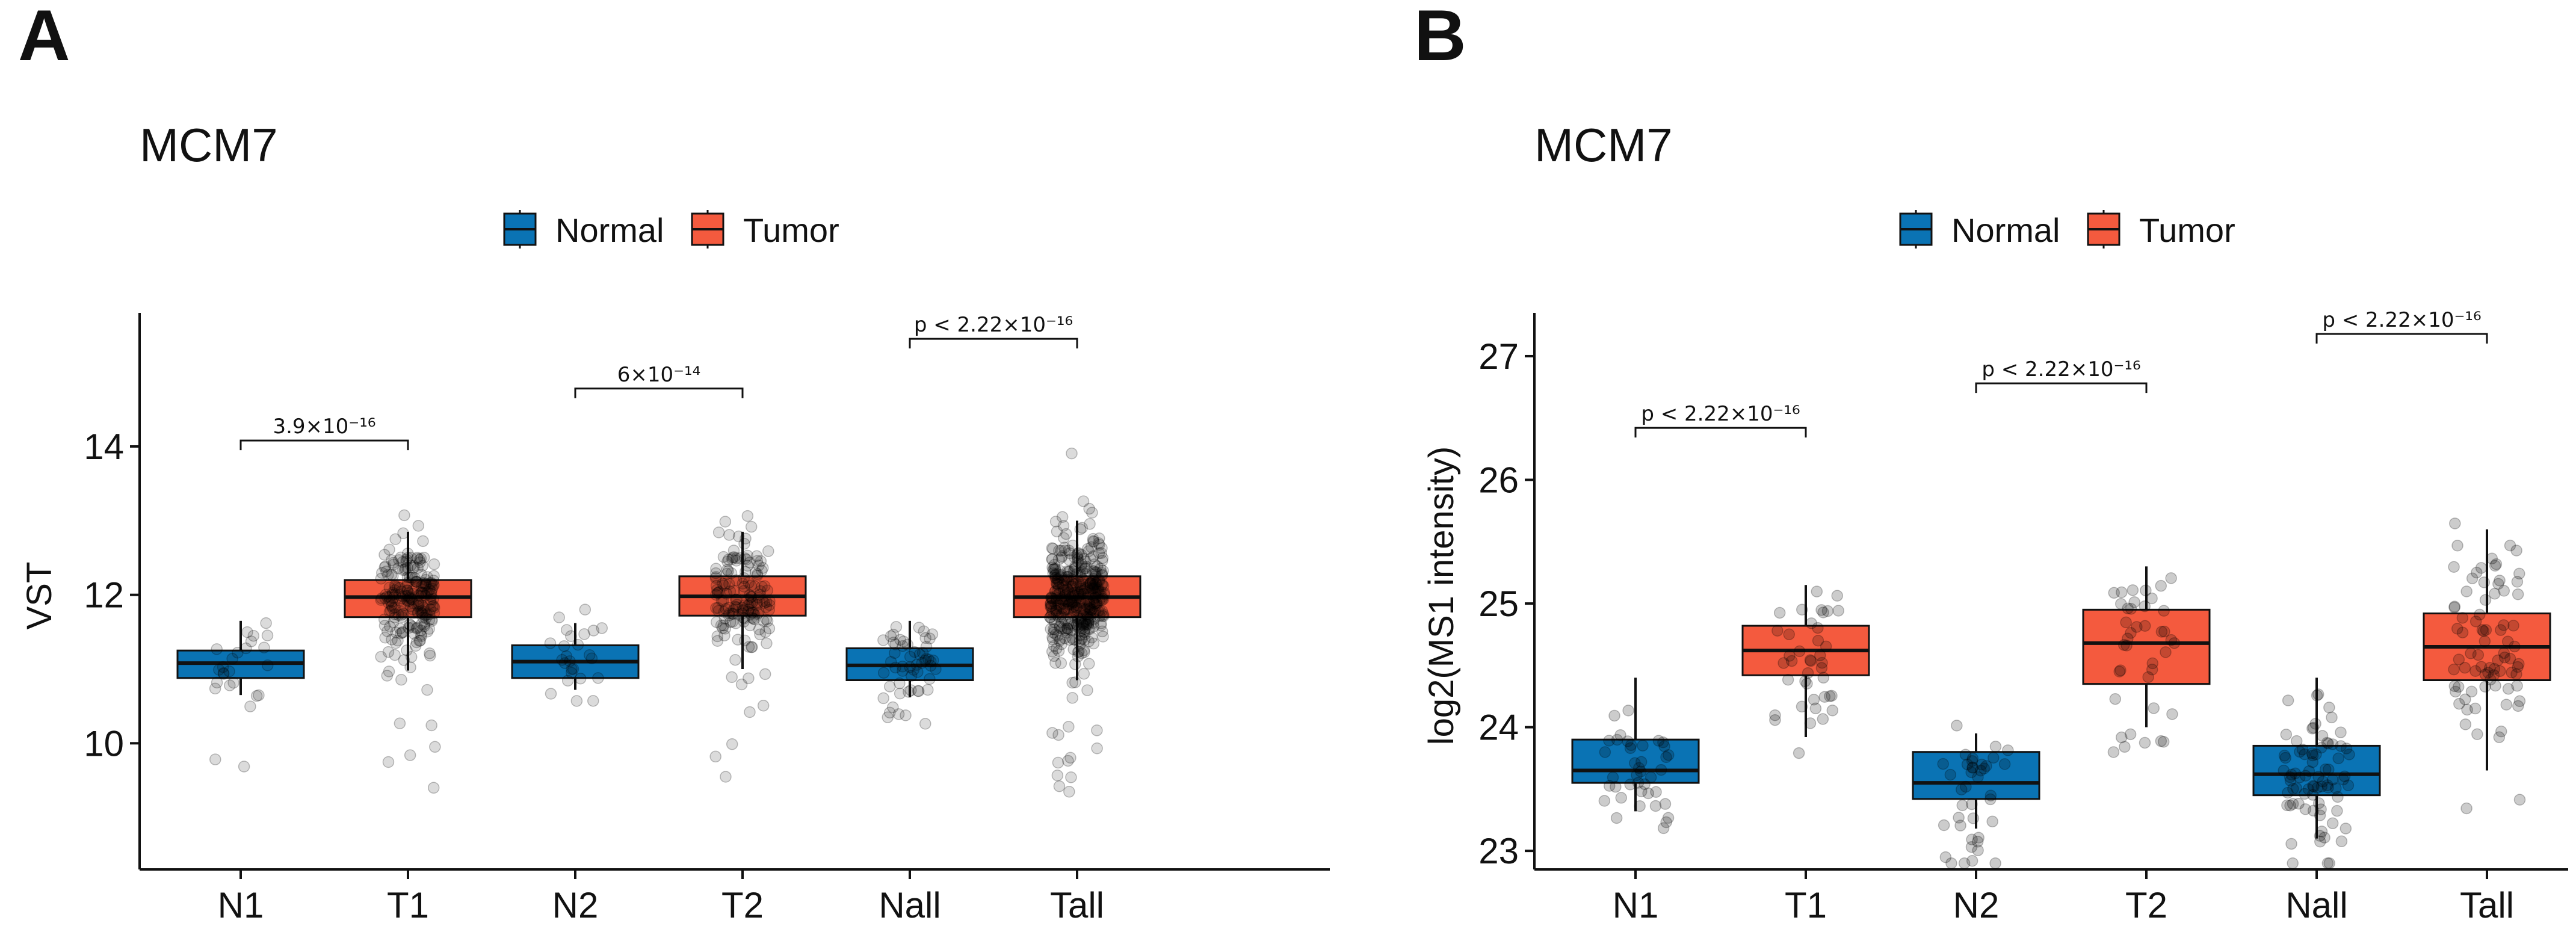 Image resolution: width=2576 pixels, height=929 pixels. What do you see at coordinates (1720, 414) in the screenshot?
I see `p-value-label: p < 2.22×10⁻¹⁶` at bounding box center [1720, 414].